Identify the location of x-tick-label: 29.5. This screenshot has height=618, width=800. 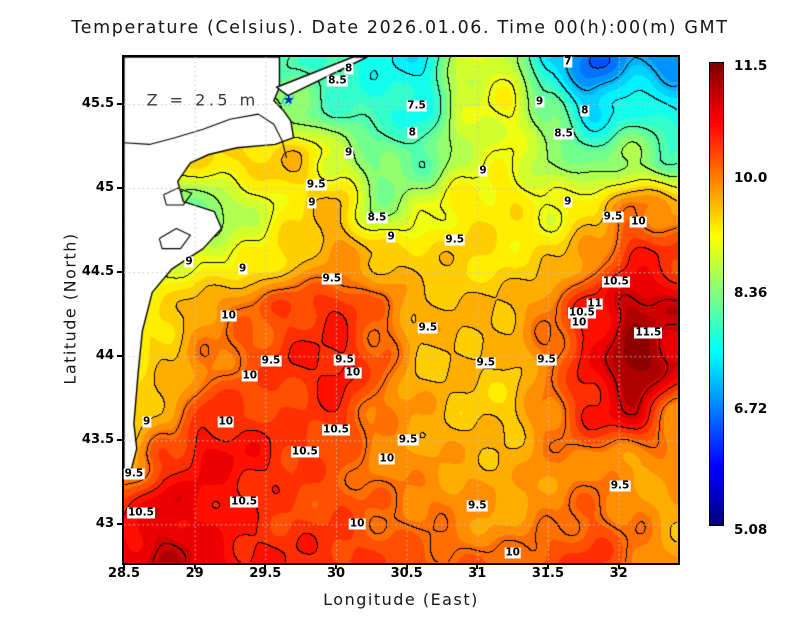
(265, 573).